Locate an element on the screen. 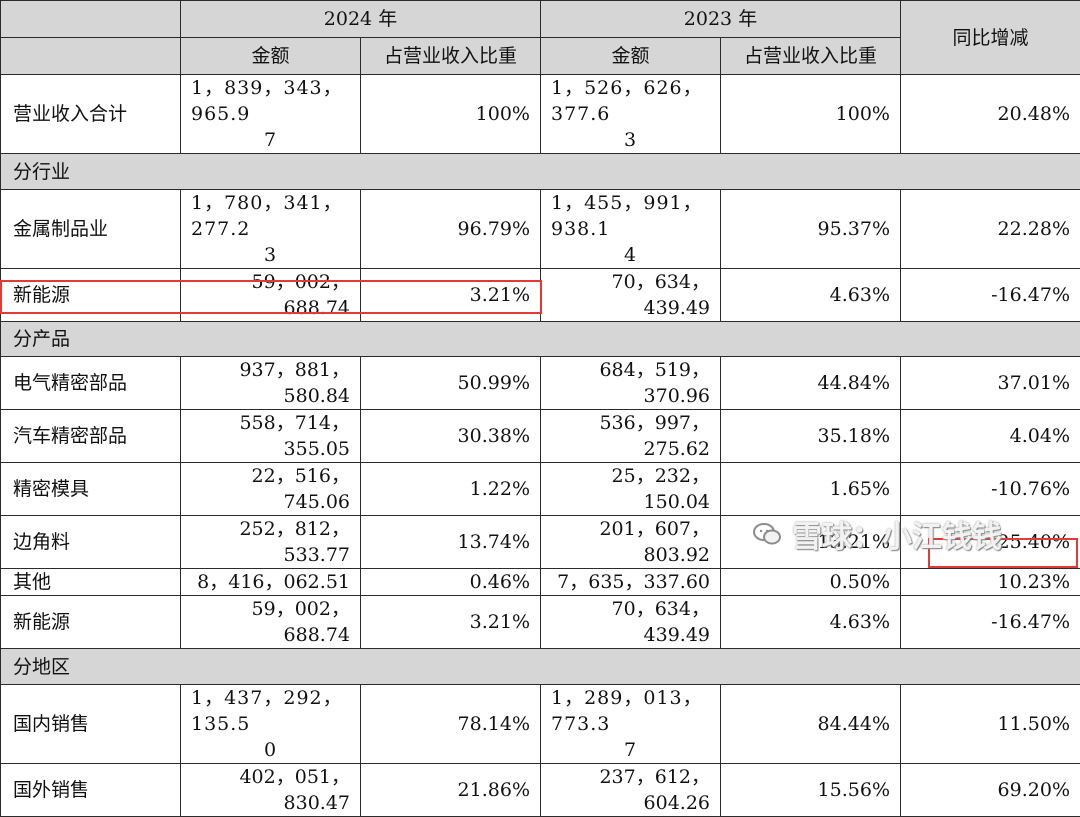 This screenshot has height=817, width=1080. amount-2024-line1: 1，780，341，277.2 is located at coordinates (270, 216).